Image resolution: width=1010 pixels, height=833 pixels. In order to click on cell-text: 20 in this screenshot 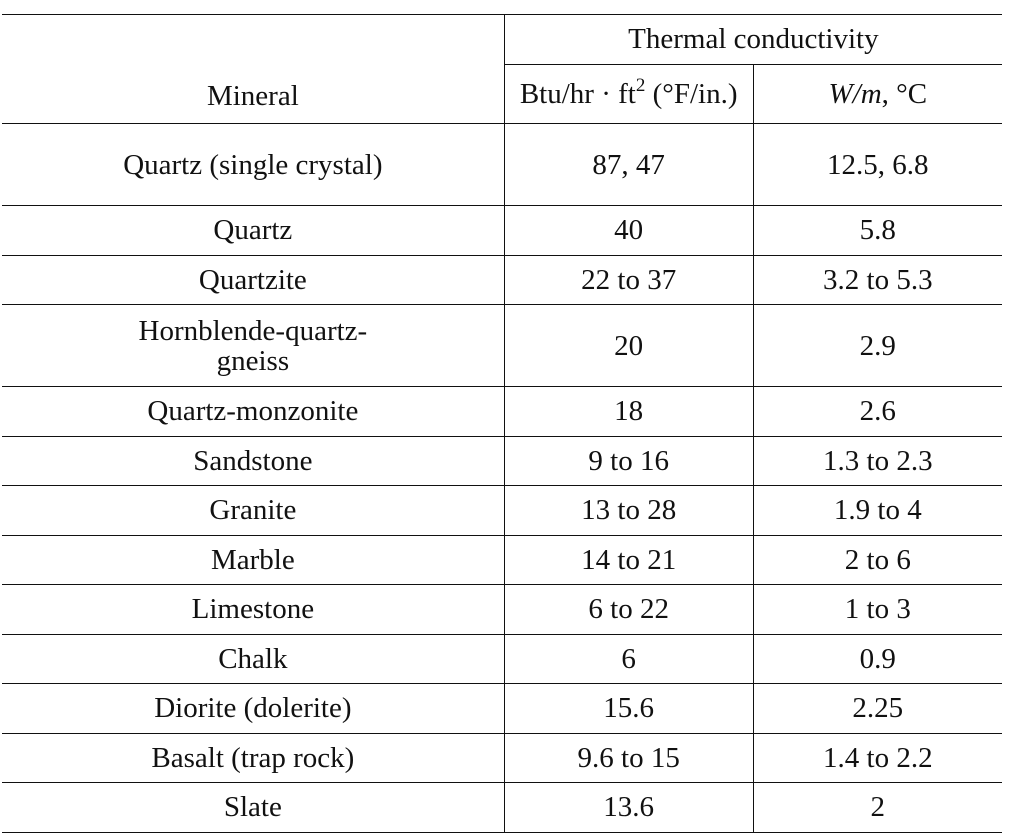, I will do `click(629, 345)`.